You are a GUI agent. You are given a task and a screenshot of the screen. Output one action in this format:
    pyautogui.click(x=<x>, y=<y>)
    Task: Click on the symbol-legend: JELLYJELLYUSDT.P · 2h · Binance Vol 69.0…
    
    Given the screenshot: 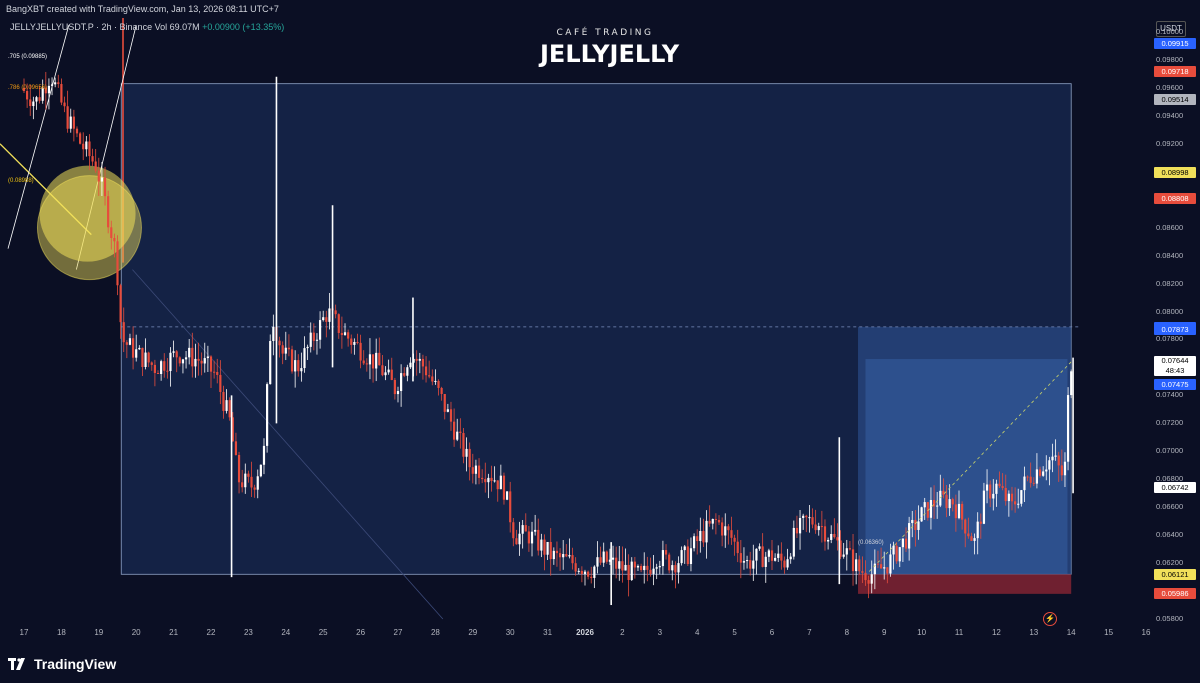 What is the action you would take?
    pyautogui.click(x=147, y=27)
    